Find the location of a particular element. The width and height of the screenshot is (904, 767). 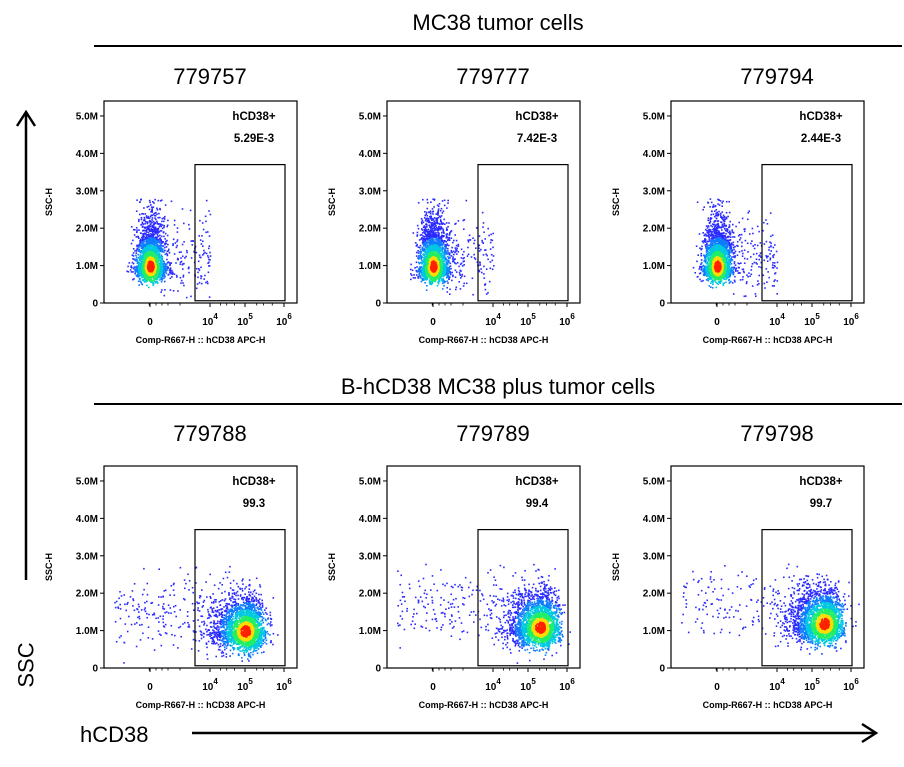

gate-percentage: 99.3 is located at coordinates (254, 504).